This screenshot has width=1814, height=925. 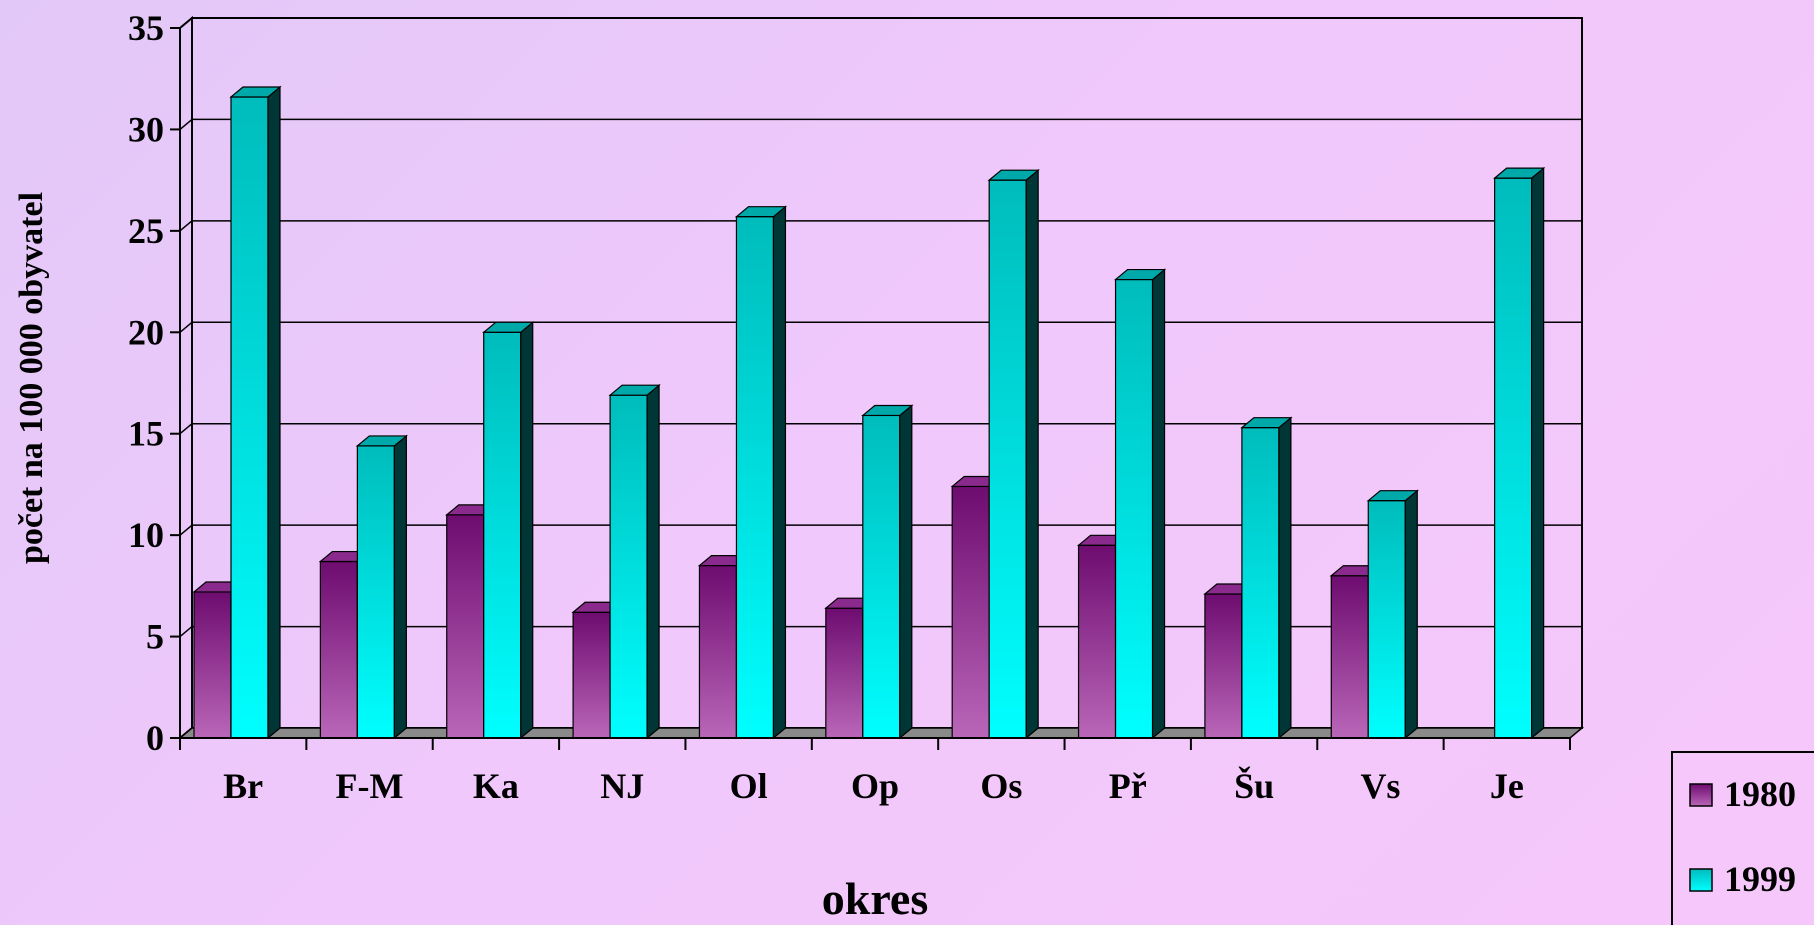 I want to click on x-tick-label: Vs, so click(x=1380, y=786).